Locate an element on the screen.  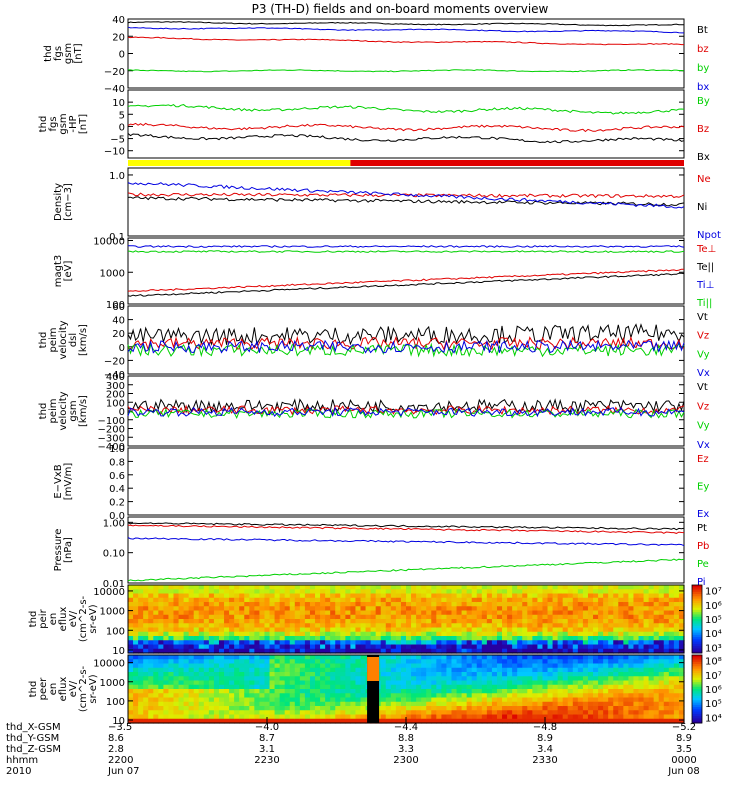
legend-entry: Npot is located at coordinates (709, 235).